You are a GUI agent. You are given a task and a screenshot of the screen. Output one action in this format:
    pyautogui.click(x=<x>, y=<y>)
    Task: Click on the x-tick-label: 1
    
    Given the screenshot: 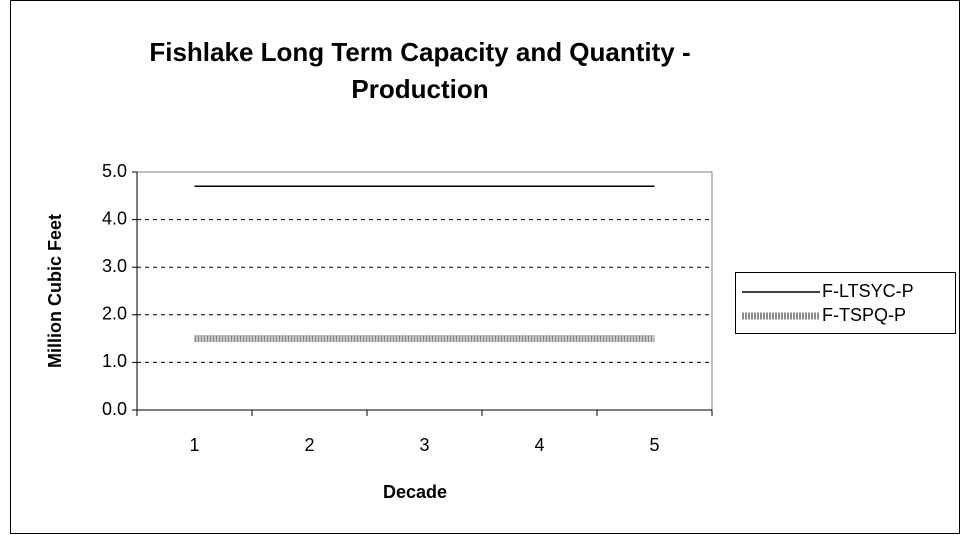 What is the action you would take?
    pyautogui.click(x=194, y=445)
    